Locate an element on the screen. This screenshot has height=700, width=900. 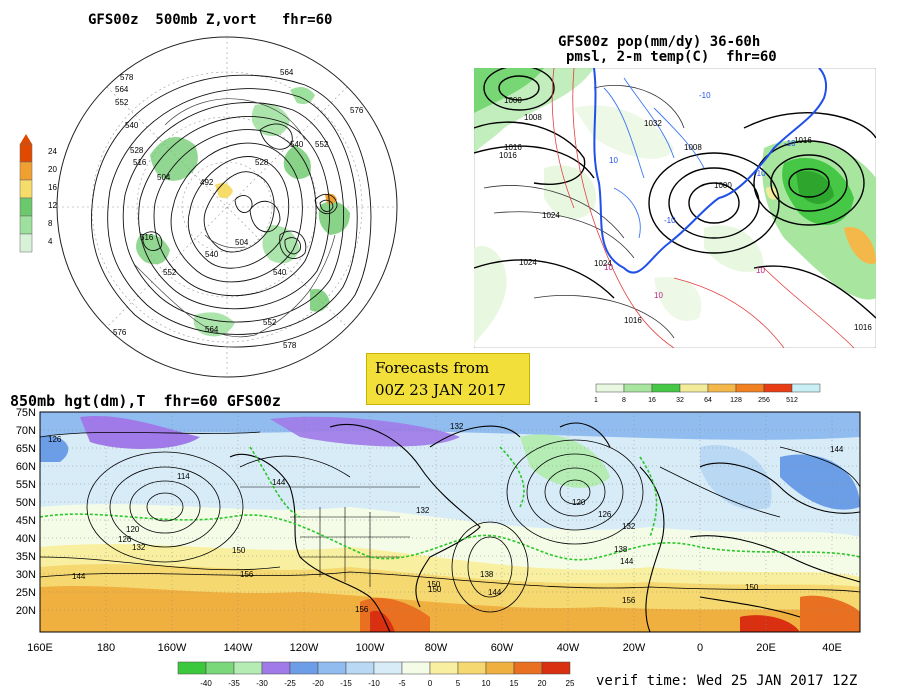
longitude-label: 20W is located at coordinates (634, 648).